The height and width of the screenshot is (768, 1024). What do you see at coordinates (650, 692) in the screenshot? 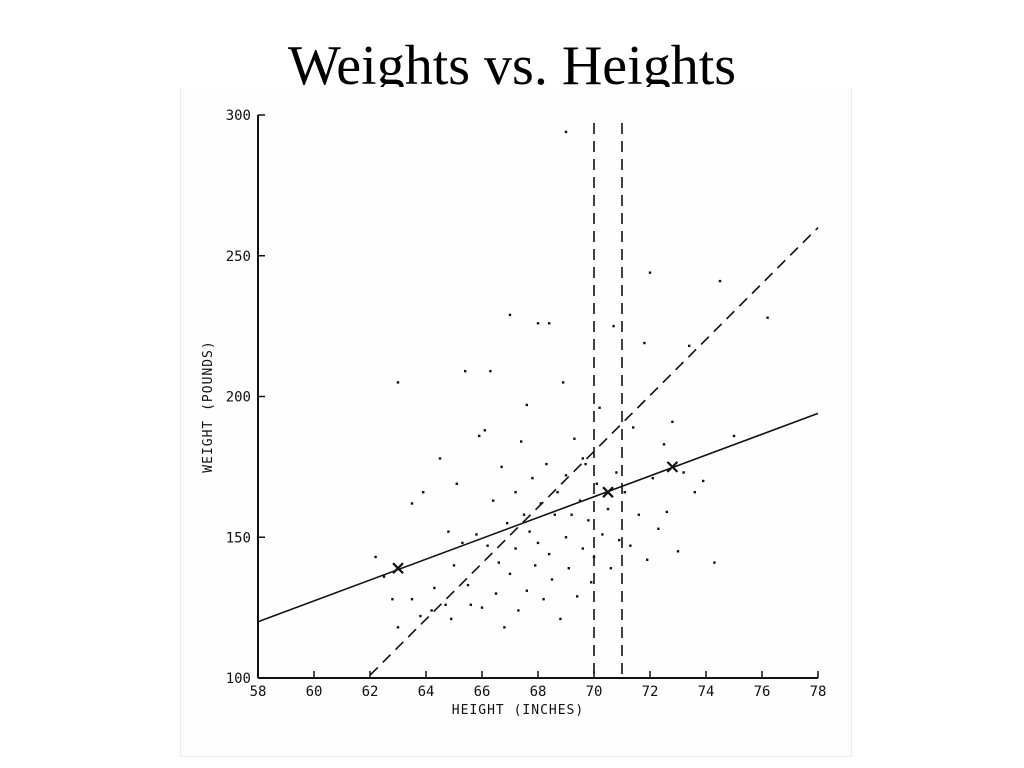
I see `x-tick-label: 72` at bounding box center [650, 692].